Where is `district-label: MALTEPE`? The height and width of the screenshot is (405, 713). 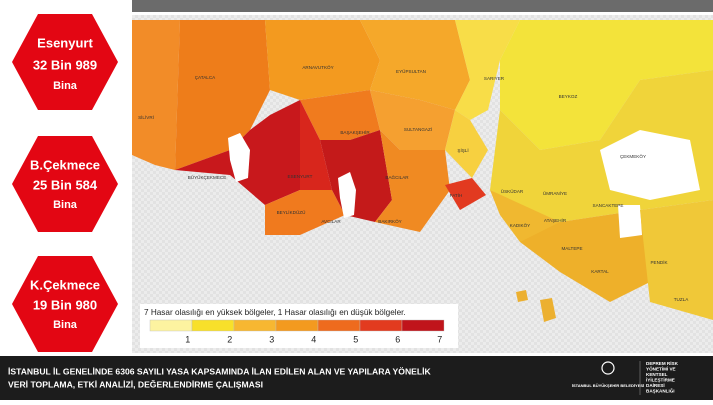 district-label: MALTEPE is located at coordinates (571, 248).